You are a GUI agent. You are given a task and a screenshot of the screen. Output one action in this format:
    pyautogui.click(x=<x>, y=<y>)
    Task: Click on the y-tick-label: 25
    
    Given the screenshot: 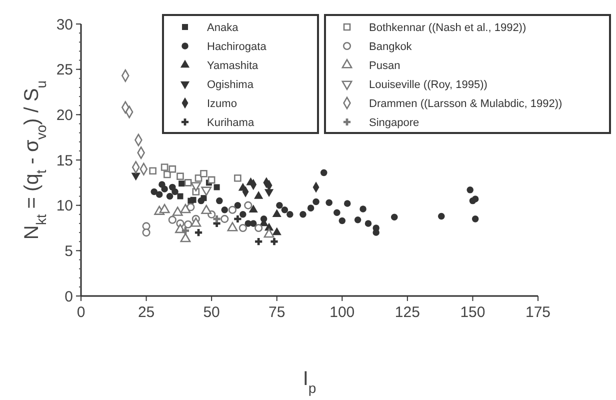 What is the action you would take?
    pyautogui.click(x=64, y=70)
    